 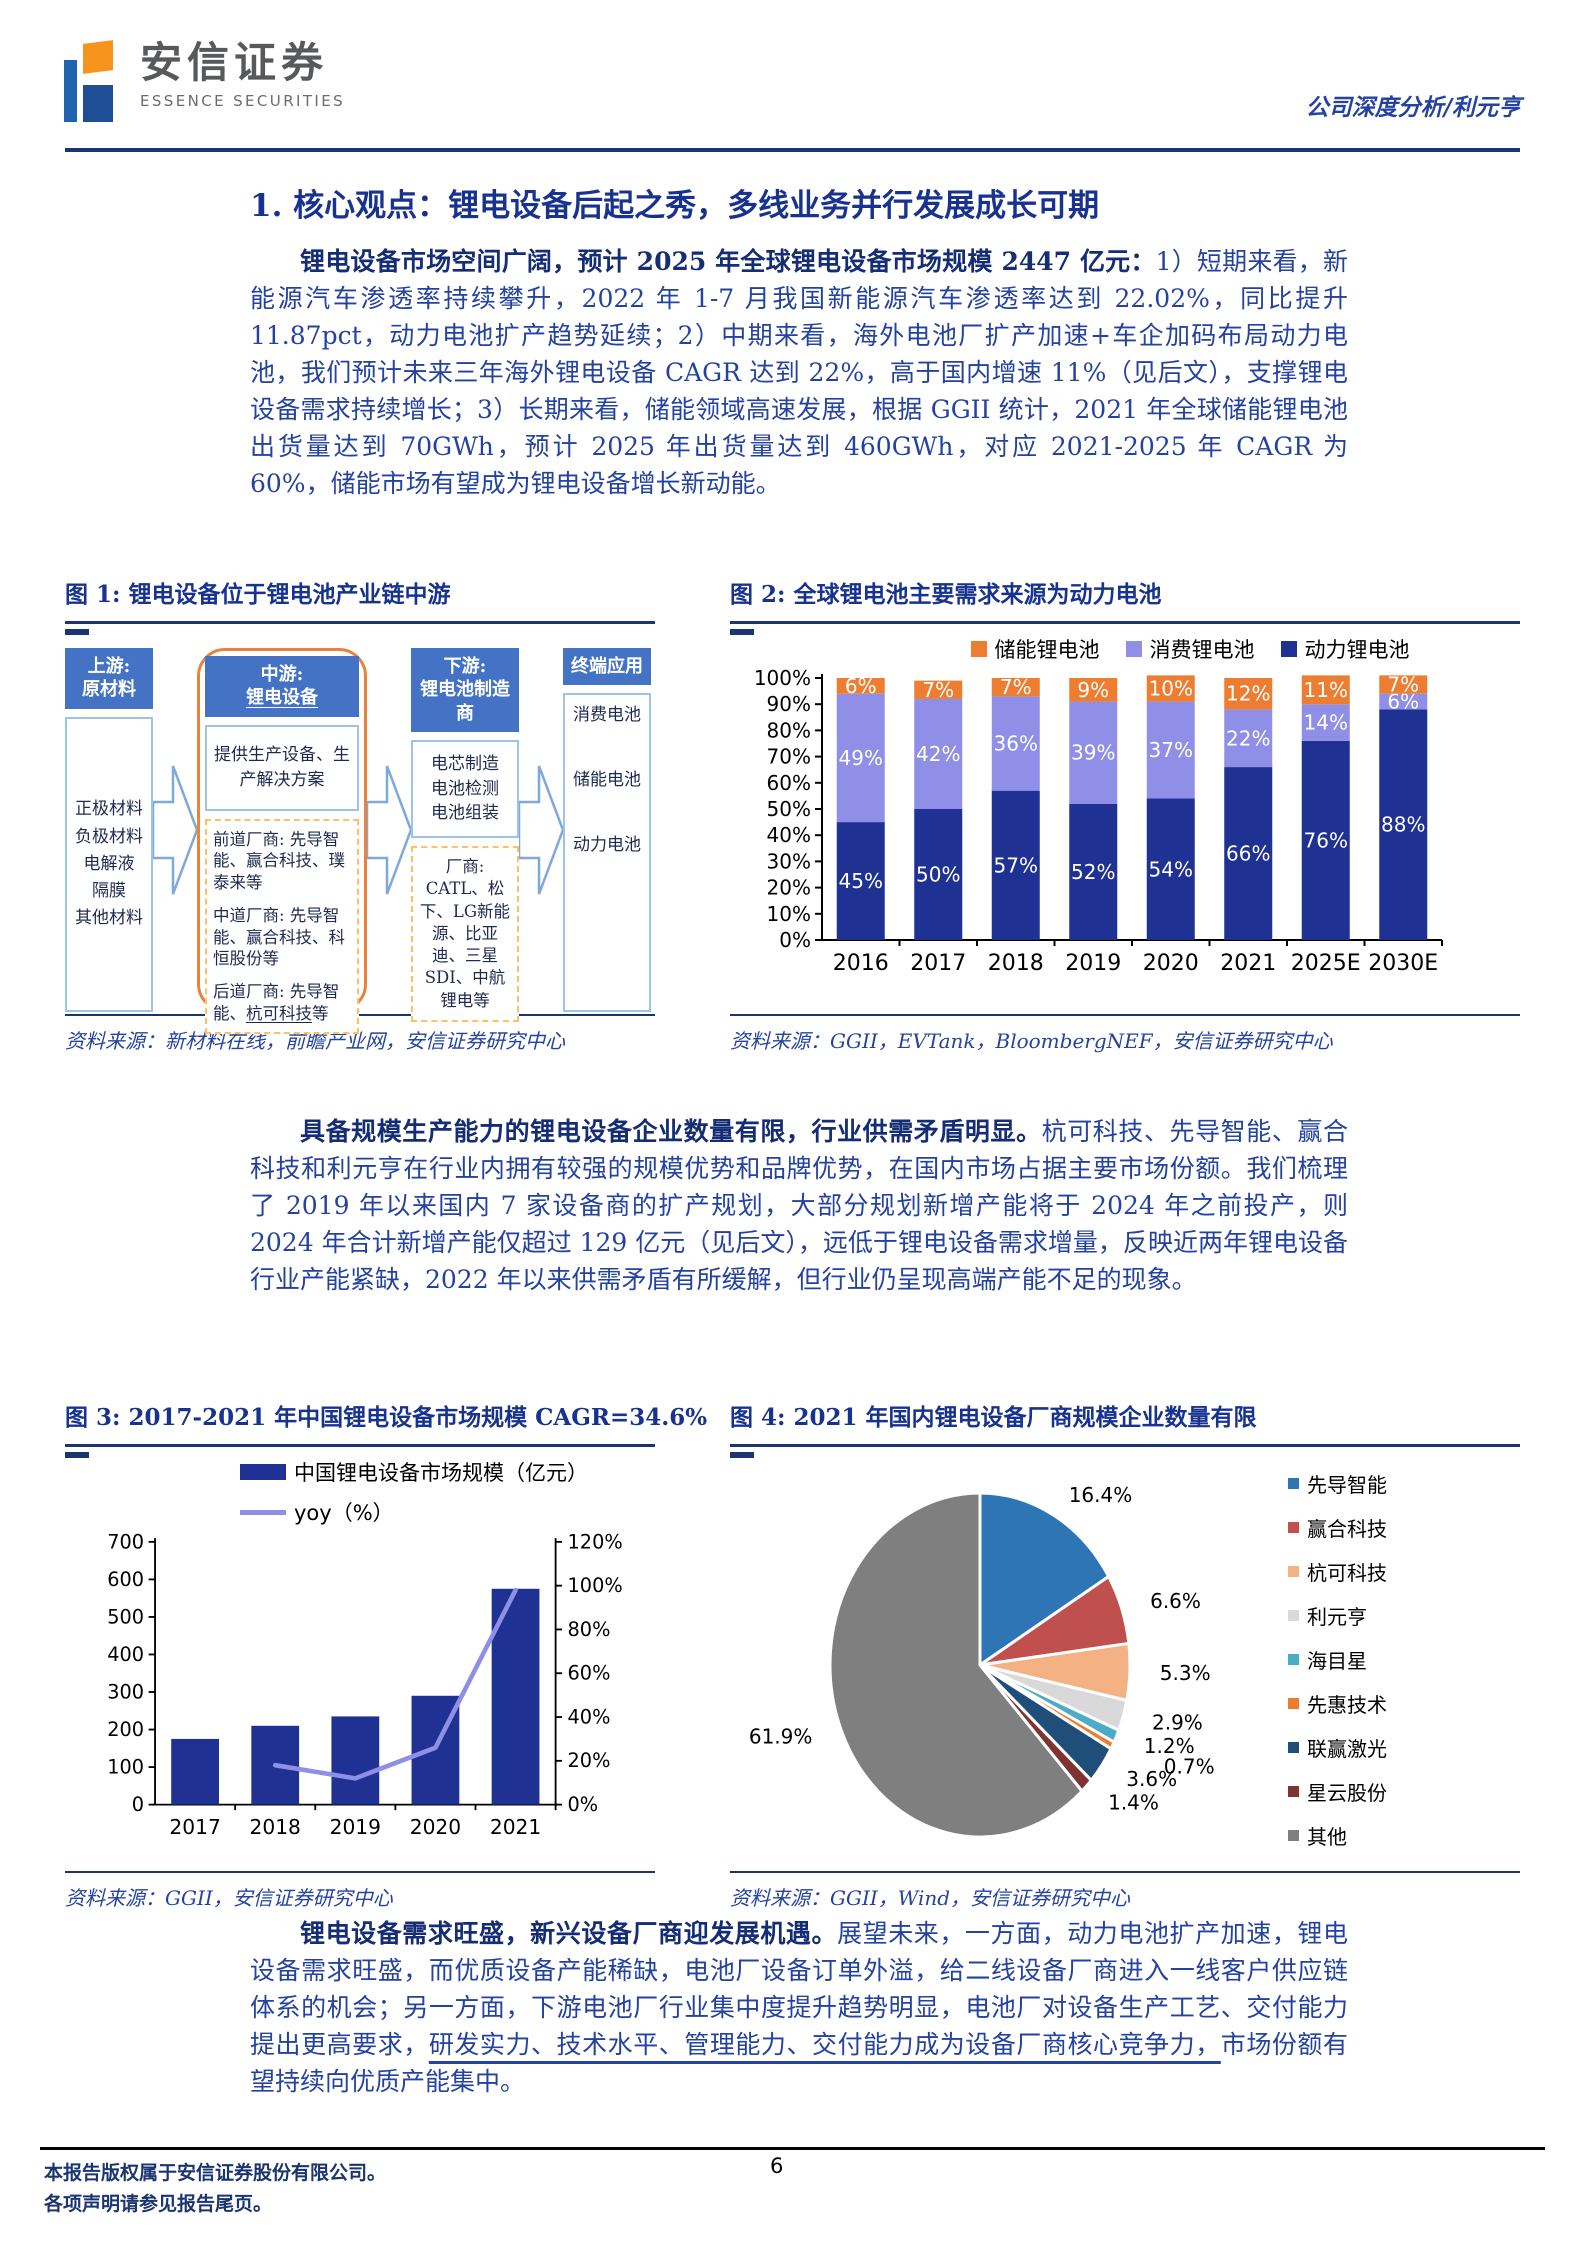 I want to click on pie-slice, so click(x=956, y=1665).